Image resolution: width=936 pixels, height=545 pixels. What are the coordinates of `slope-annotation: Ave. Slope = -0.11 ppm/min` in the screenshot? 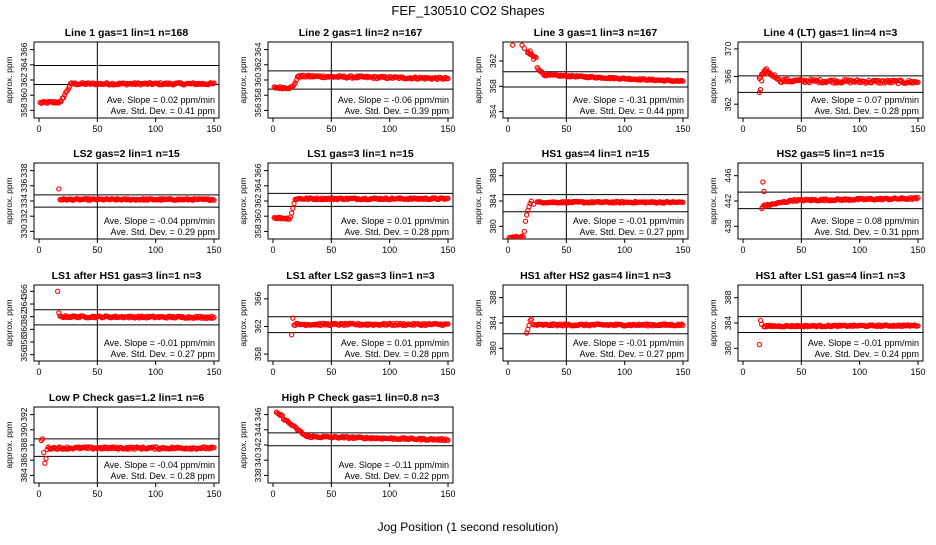 It's located at (394, 465).